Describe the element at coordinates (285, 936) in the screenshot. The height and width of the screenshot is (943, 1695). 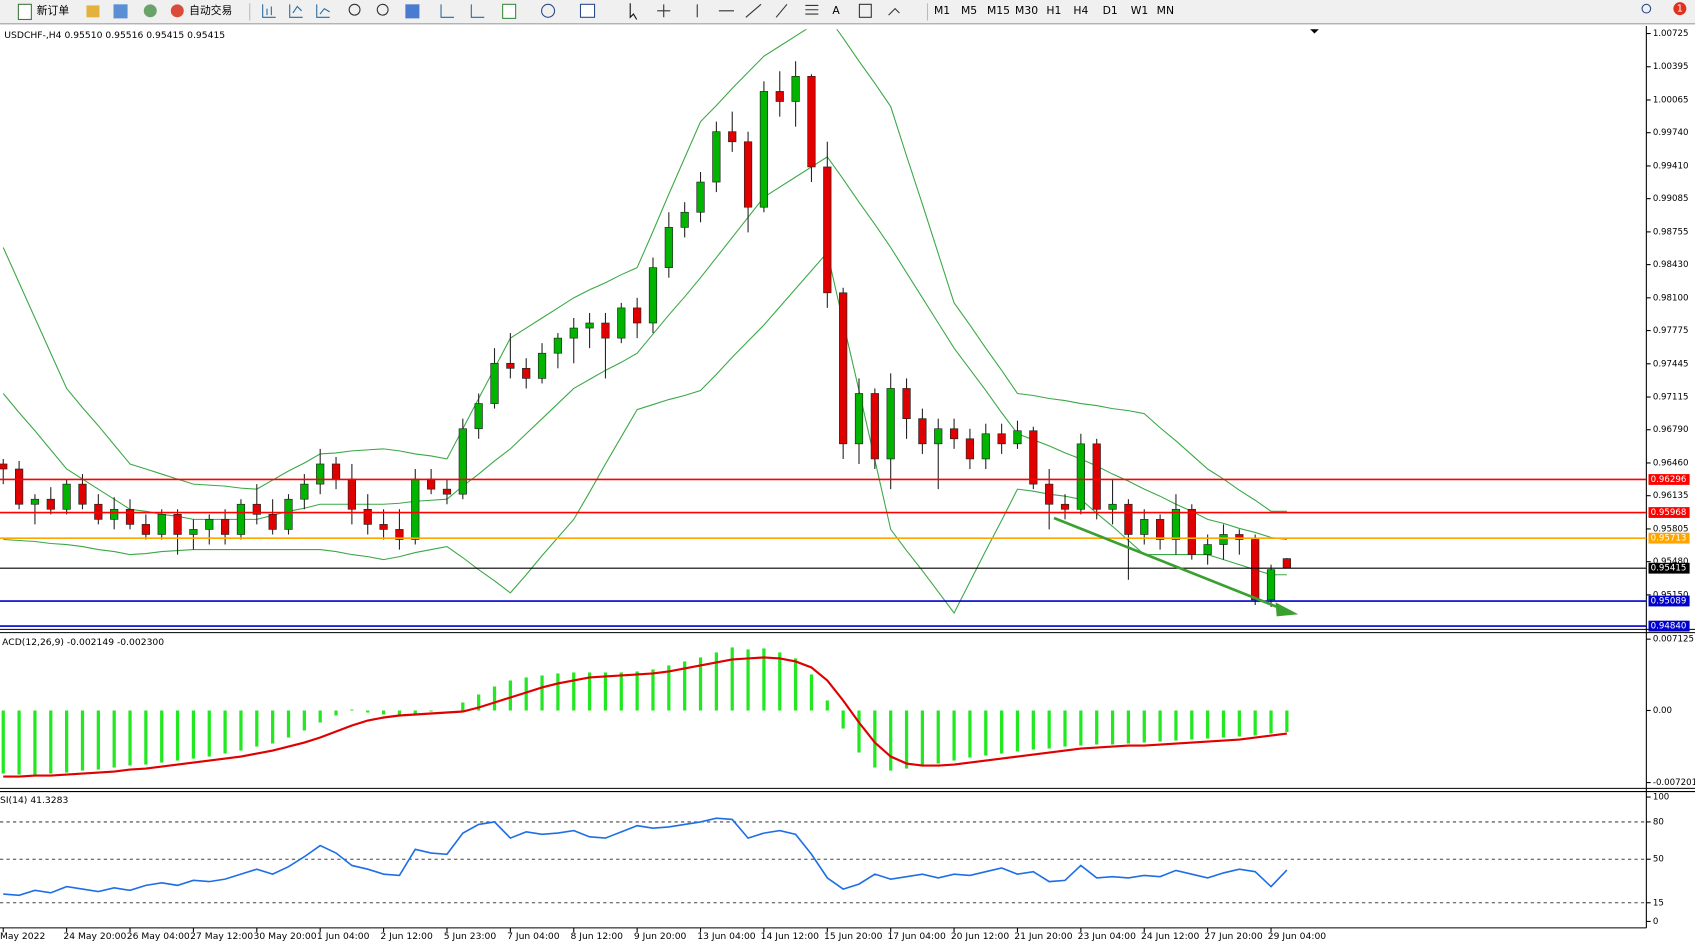
I see `x-tick-label: 30 May 20:00` at that location.